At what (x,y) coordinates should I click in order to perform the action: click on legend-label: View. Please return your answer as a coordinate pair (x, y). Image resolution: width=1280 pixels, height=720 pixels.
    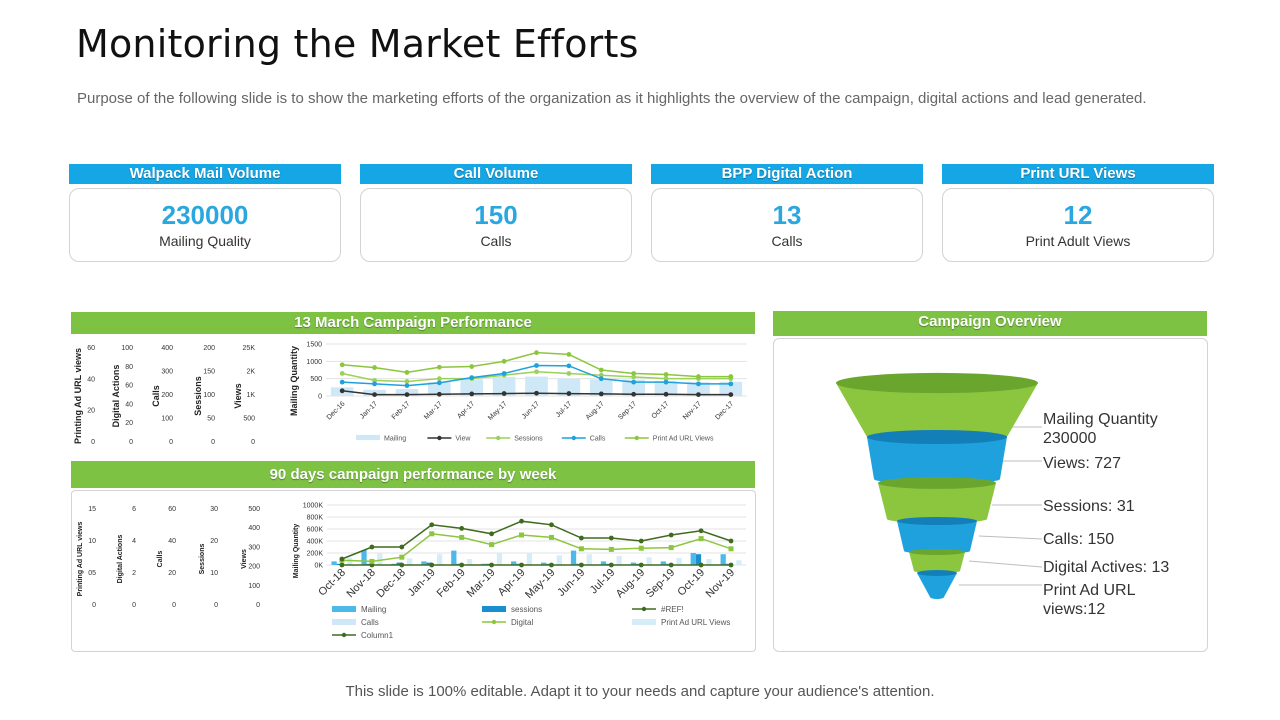
    Looking at the image, I should click on (463, 439).